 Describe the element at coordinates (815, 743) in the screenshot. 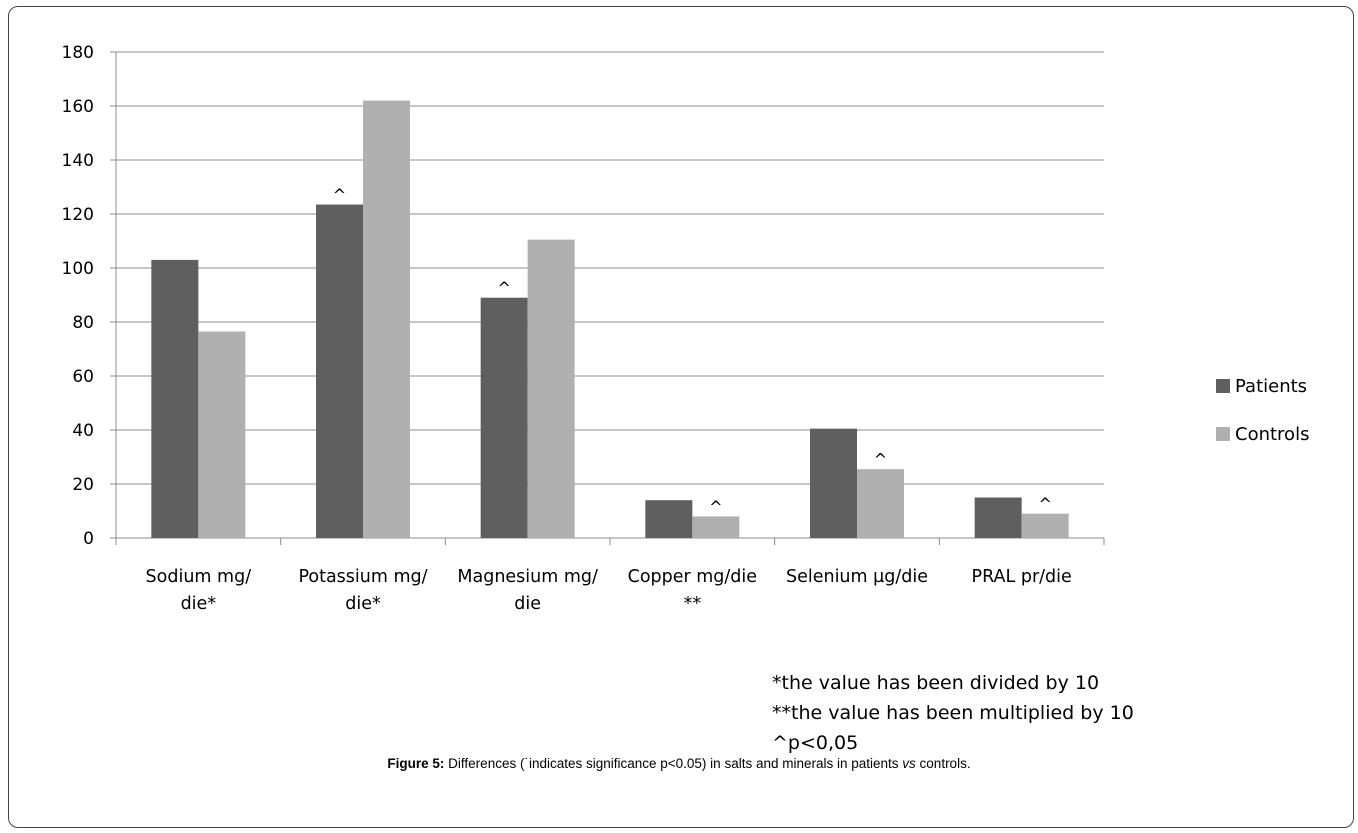

I see `note-significance: ^p<0,05` at that location.